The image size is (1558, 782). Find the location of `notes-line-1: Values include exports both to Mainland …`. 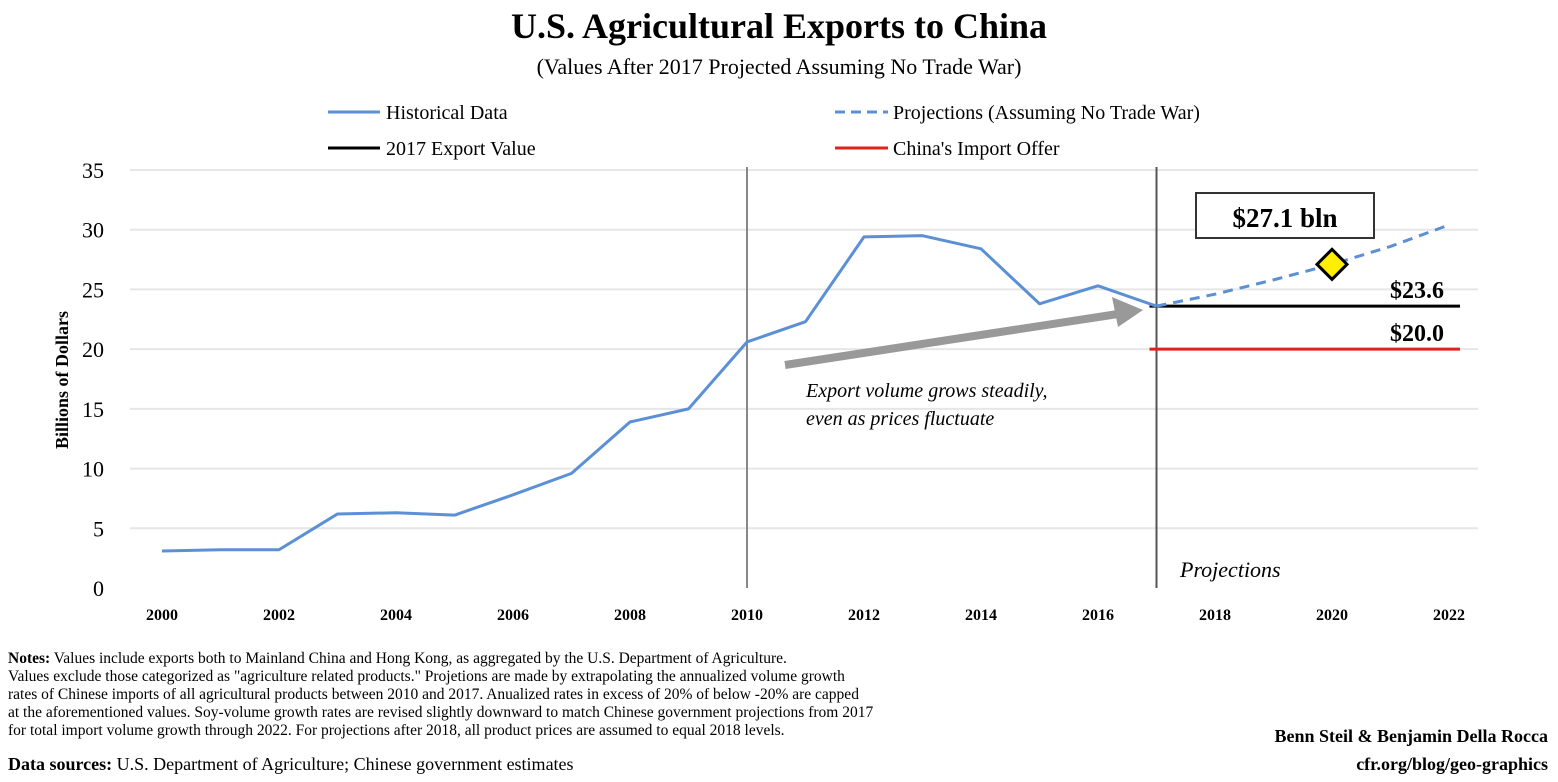

notes-line-1: Values include exports both to Mainland … is located at coordinates (418, 658).